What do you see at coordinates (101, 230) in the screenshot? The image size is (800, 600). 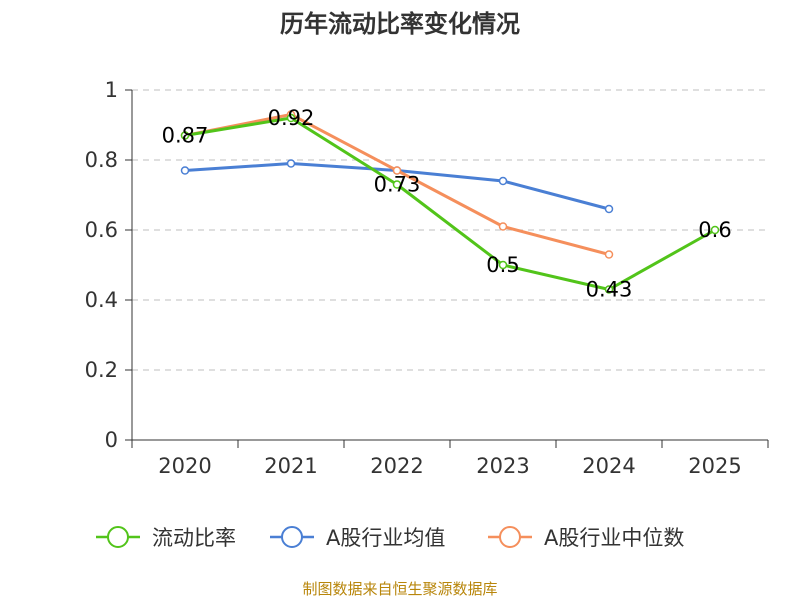 I see `y-tick-label: 0.6` at bounding box center [101, 230].